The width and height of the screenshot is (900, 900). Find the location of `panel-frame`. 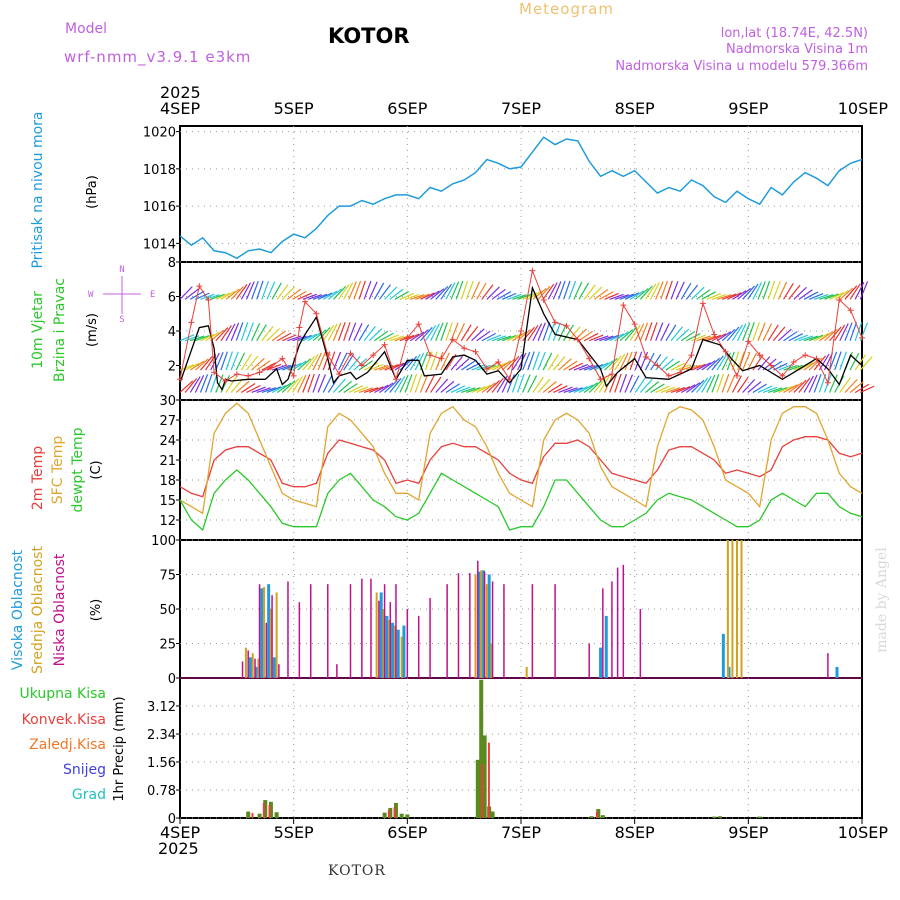

panel-frame is located at coordinates (521, 748).